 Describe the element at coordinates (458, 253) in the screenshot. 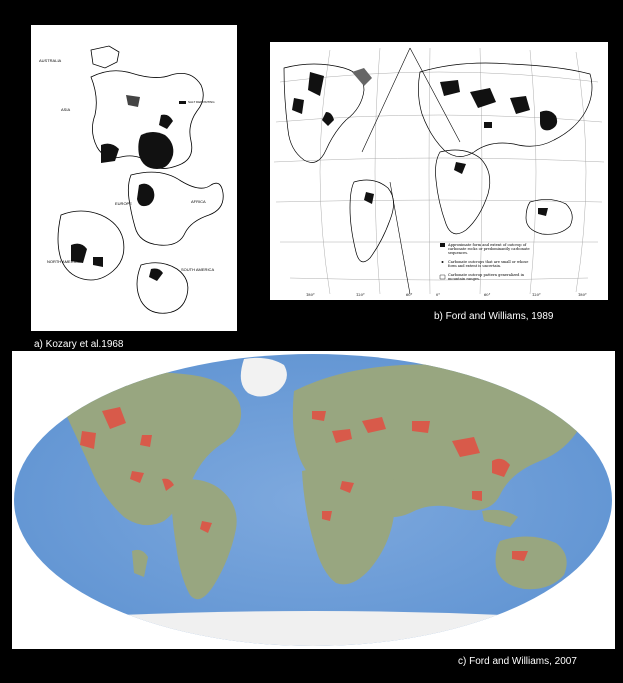

I see `legend-b-line-3: sequences.` at that location.